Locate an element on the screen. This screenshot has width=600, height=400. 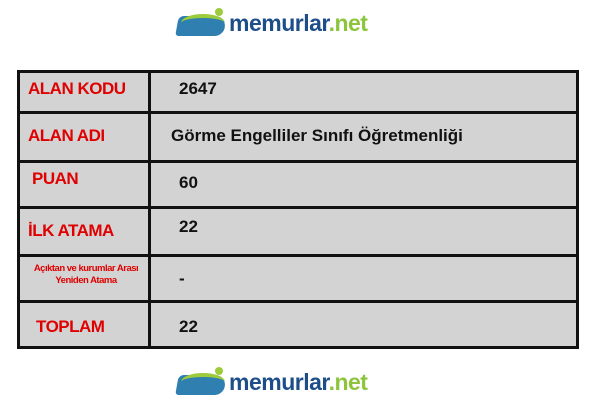
row-value: - is located at coordinates (363, 278).